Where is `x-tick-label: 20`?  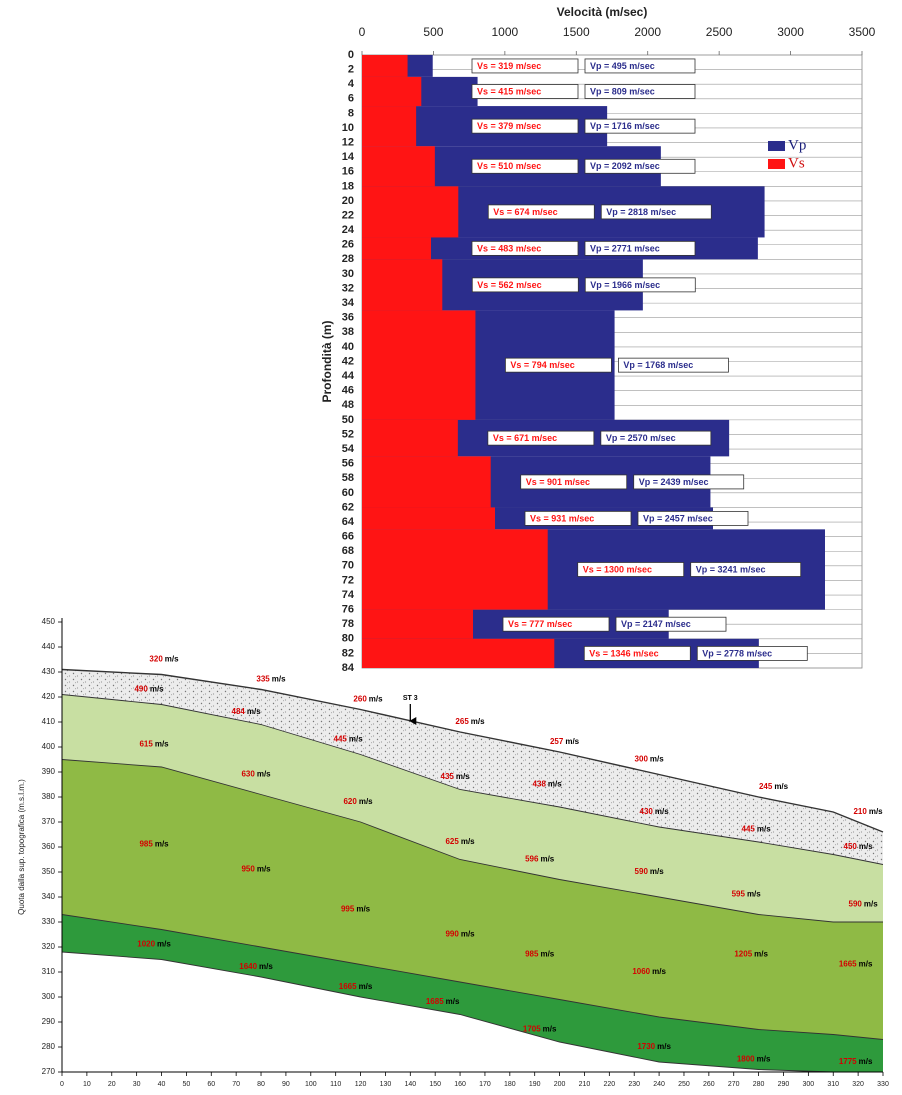
x-tick-label: 20 is located at coordinates (112, 1084).